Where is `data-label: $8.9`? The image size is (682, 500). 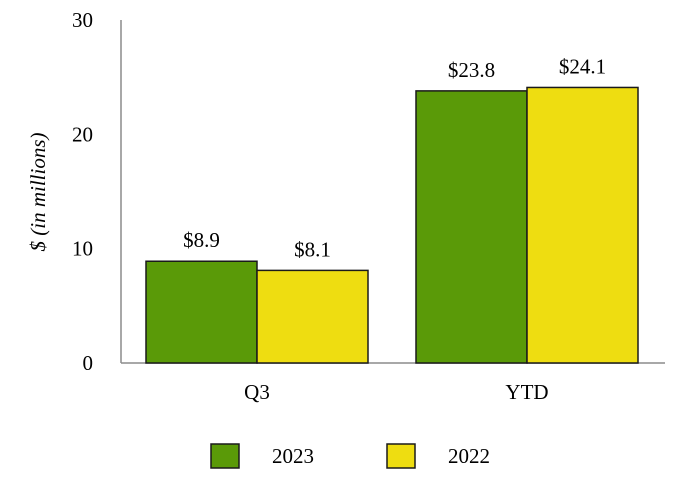
data-label: $8.9 is located at coordinates (201, 240).